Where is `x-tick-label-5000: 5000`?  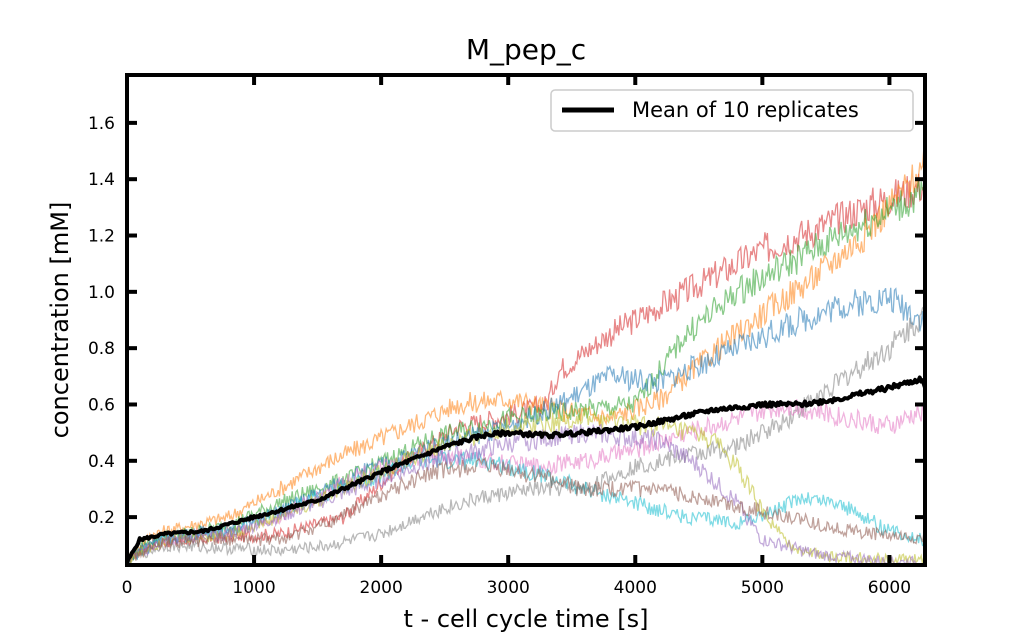
x-tick-label-5000: 5000 is located at coordinates (762, 588).